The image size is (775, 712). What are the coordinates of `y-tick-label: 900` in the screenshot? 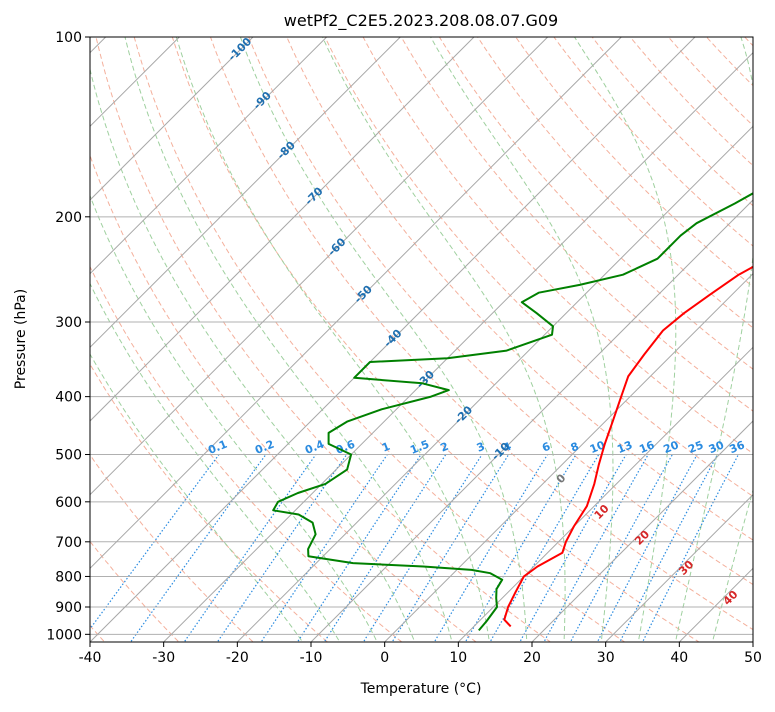 It's located at (68, 608).